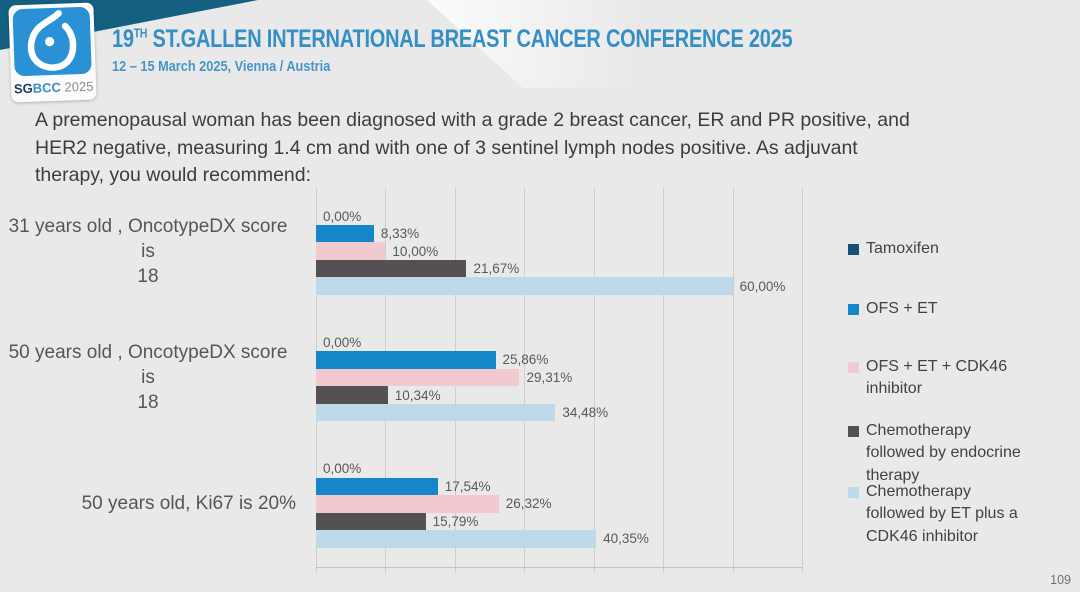  What do you see at coordinates (455, 521) in the screenshot?
I see `bar-value-label: 15,79%` at bounding box center [455, 521].